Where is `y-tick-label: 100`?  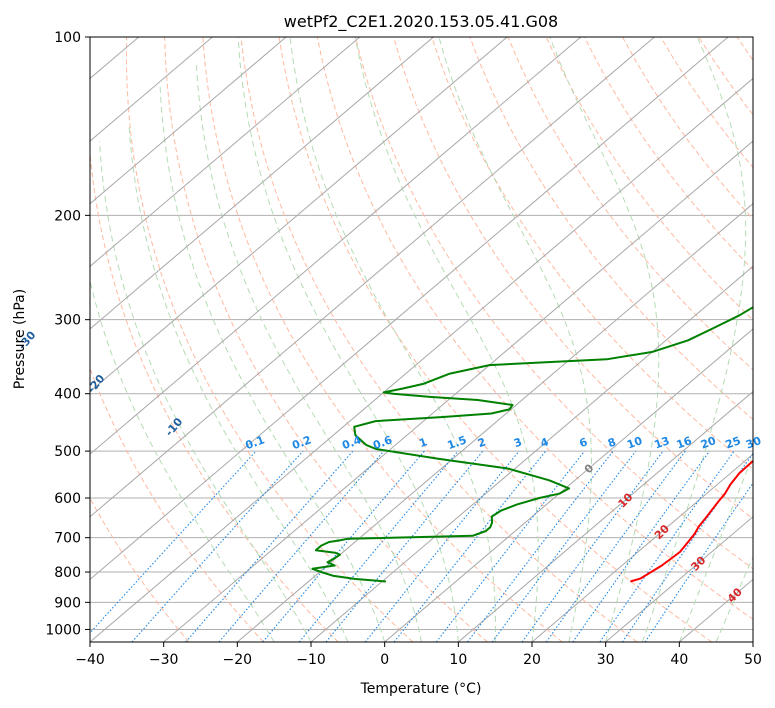 y-tick-label: 100 is located at coordinates (67, 38).